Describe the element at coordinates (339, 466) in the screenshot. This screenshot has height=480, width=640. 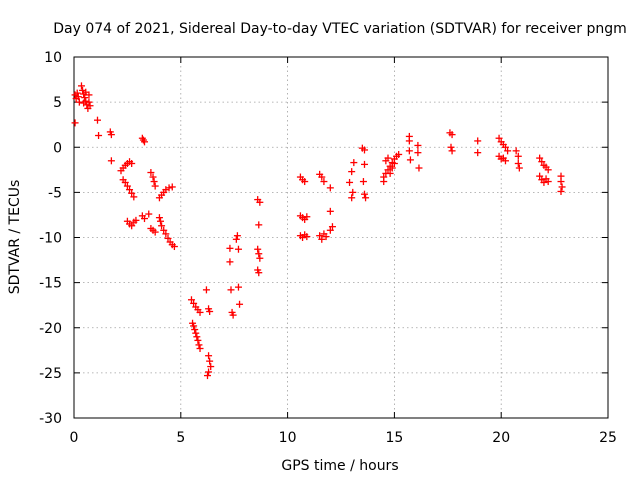
I see `x-axis-label: GPS time / hours` at that location.